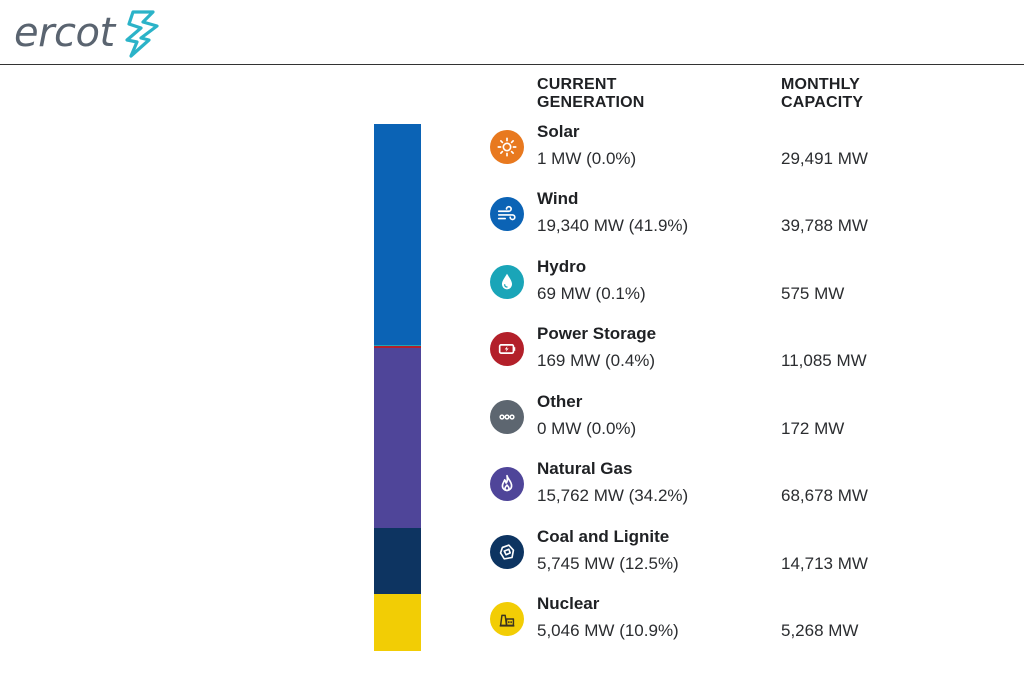 The height and width of the screenshot is (698, 1024). What do you see at coordinates (587, 158) in the screenshot?
I see `source-generation: 1 MW (0.0%)` at bounding box center [587, 158].